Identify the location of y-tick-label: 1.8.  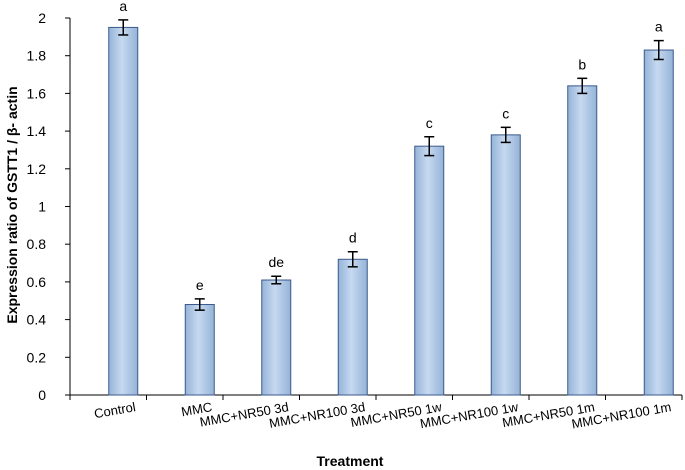
(37, 56).